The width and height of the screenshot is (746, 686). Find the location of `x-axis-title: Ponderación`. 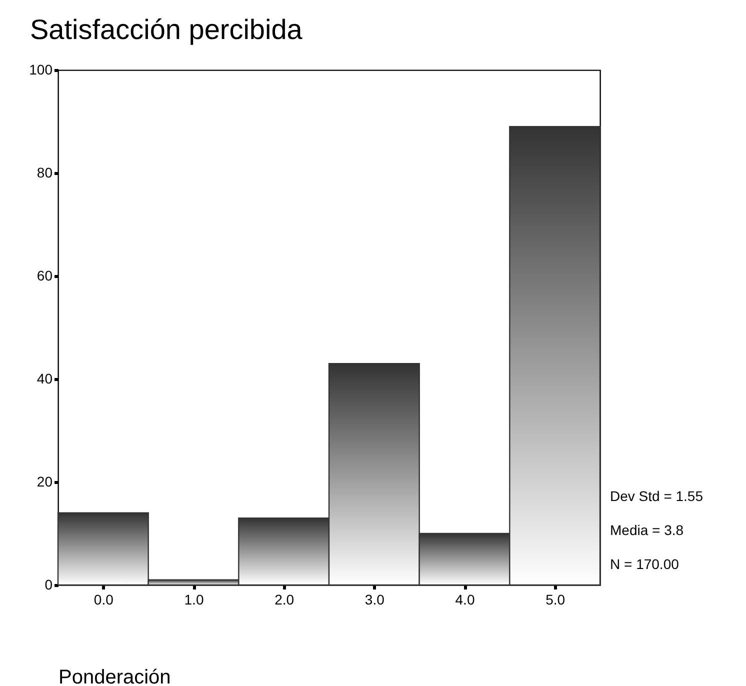

x-axis-title: Ponderación is located at coordinates (114, 676).